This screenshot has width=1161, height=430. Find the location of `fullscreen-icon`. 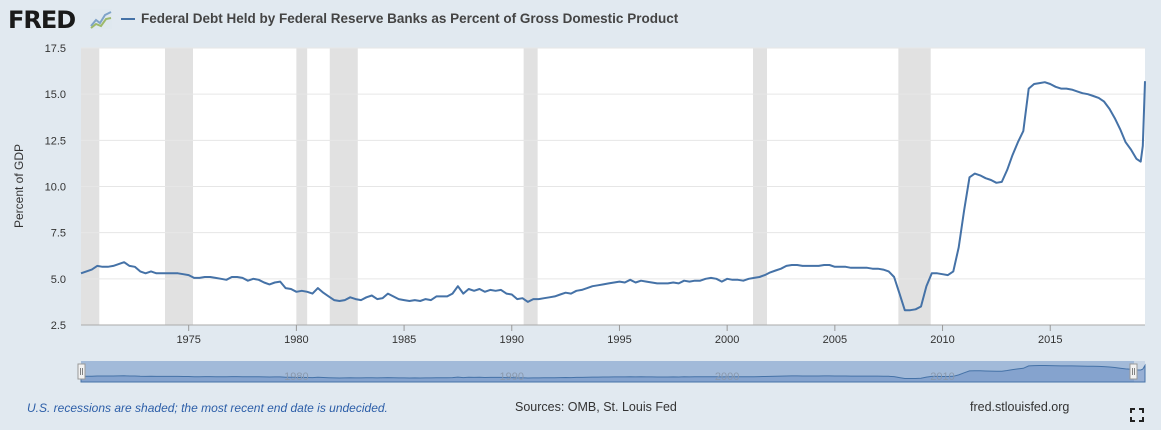

fullscreen-icon is located at coordinates (1137, 415).